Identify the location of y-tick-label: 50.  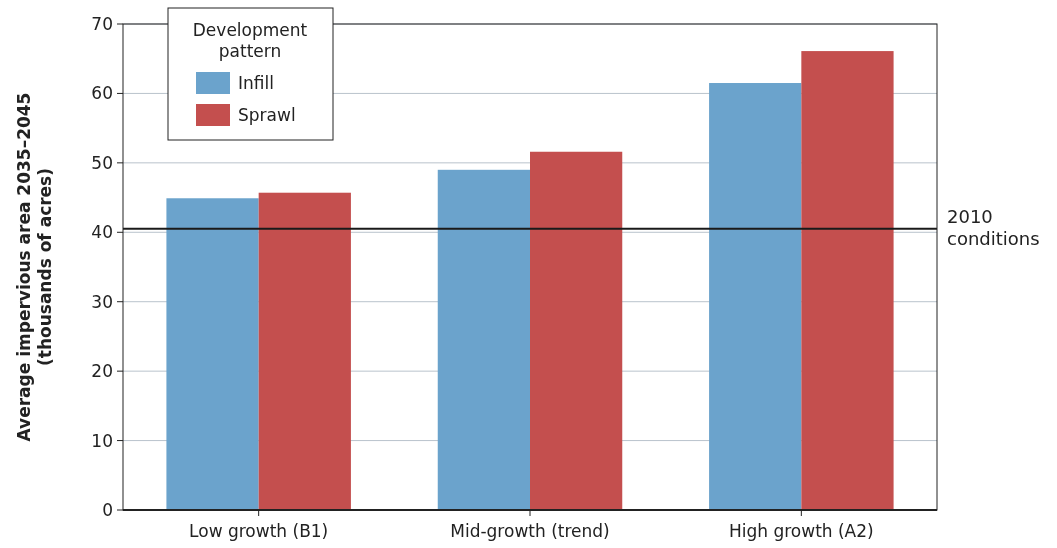
(102, 162).